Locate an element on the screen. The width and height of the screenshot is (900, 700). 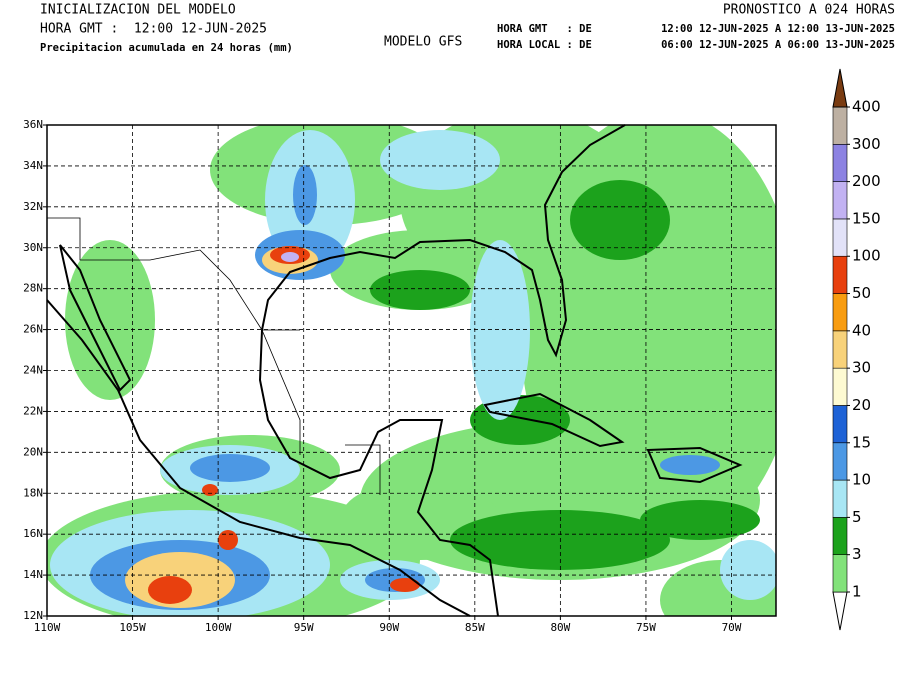
x-tick-label: 110W is located at coordinates (47, 627).